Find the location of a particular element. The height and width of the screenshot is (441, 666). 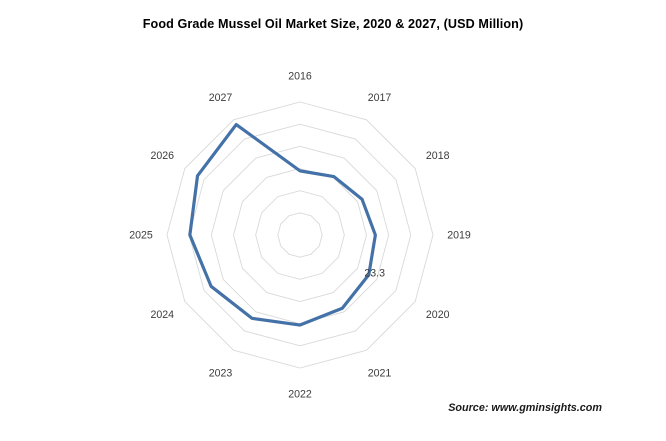

radar-data-polygon is located at coordinates (282, 224).